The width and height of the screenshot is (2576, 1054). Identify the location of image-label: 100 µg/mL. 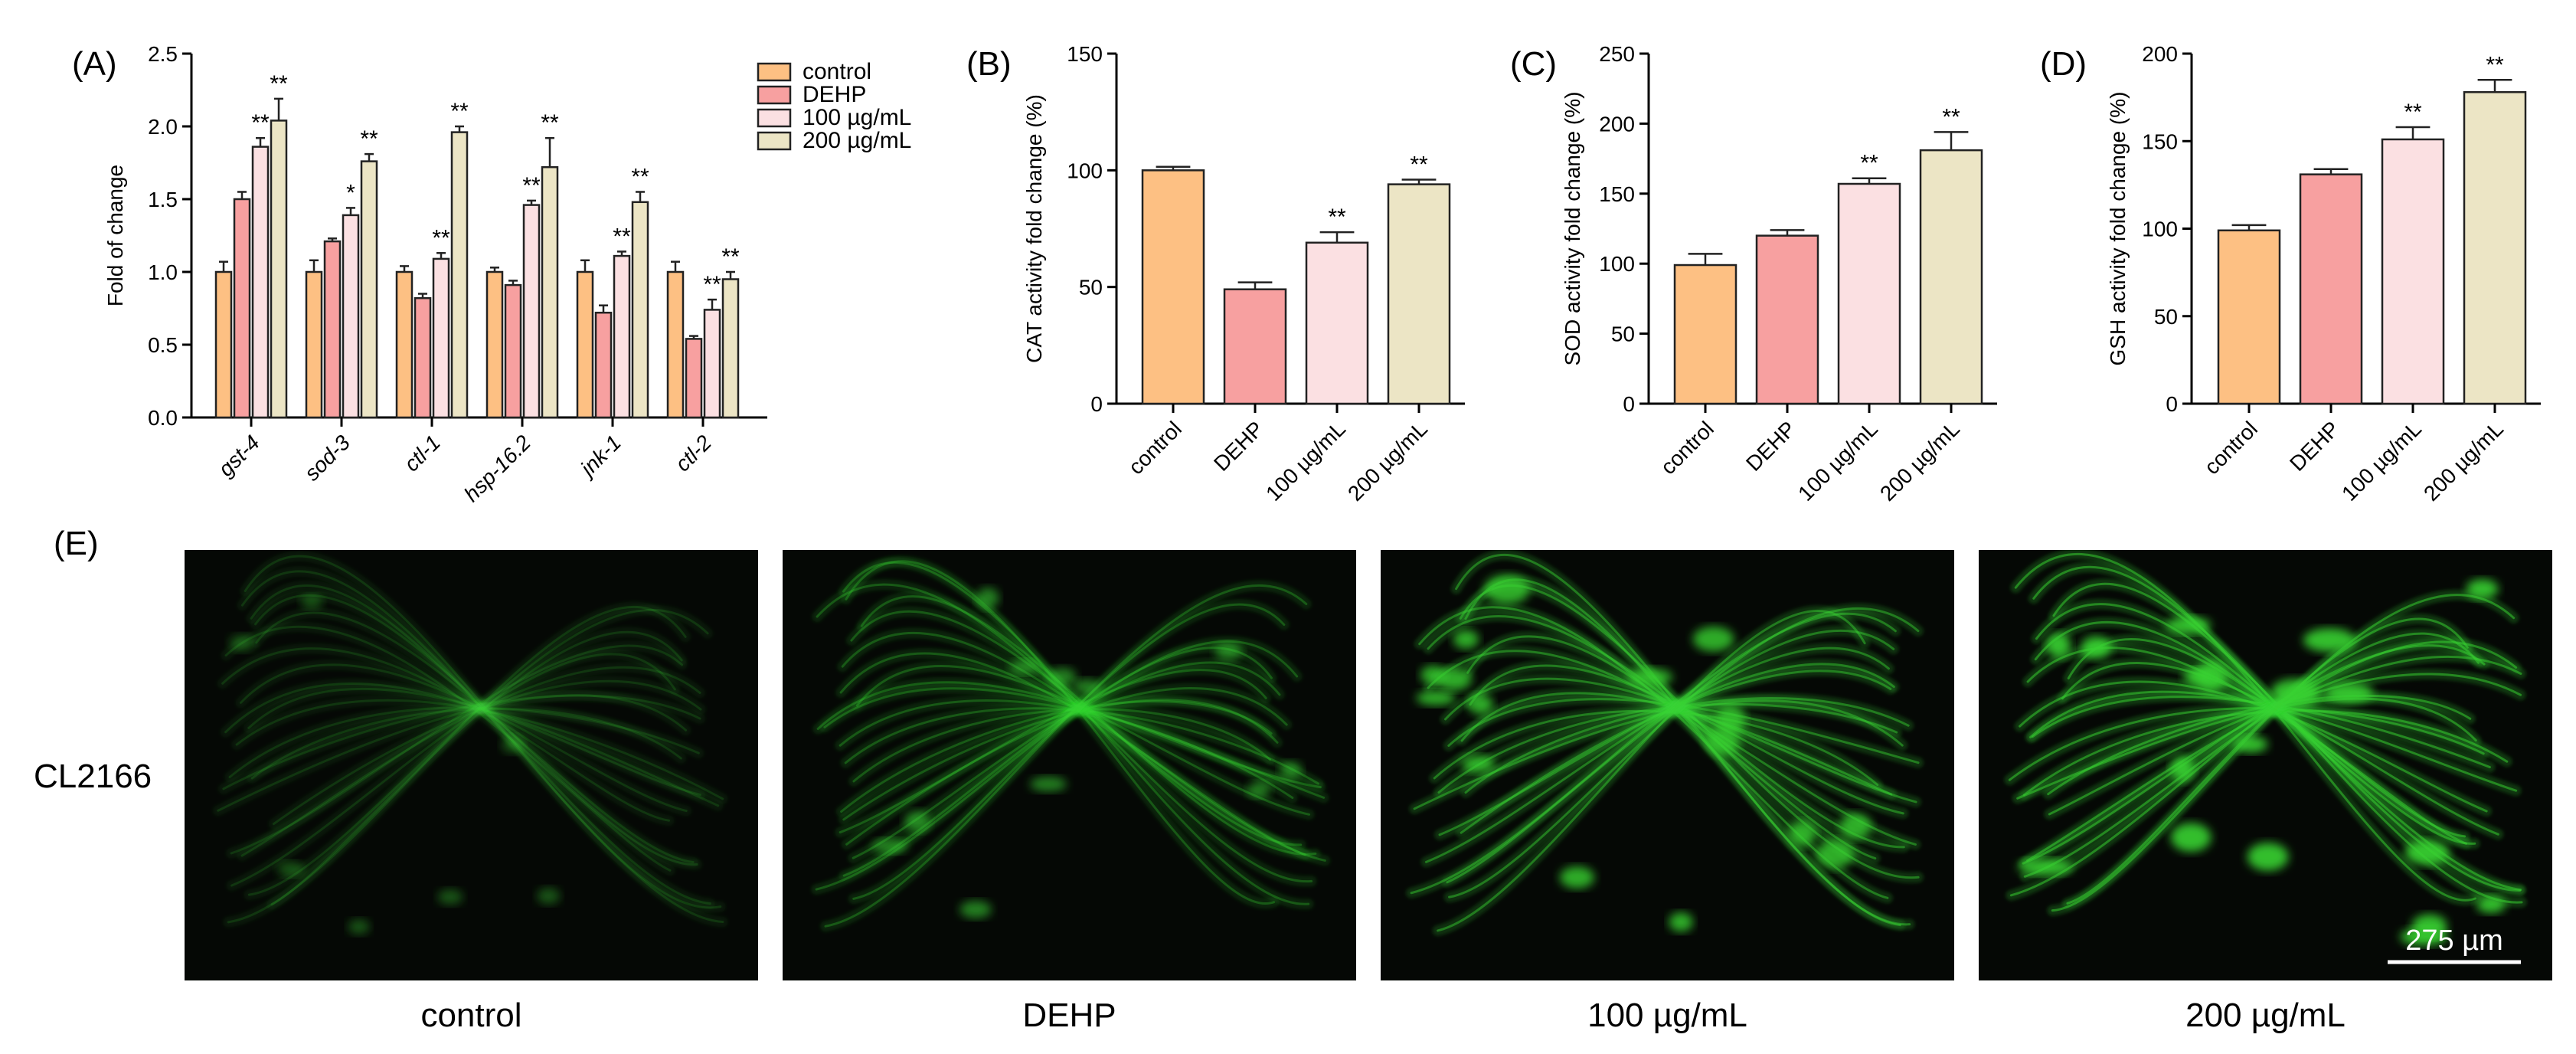
(1667, 1015).